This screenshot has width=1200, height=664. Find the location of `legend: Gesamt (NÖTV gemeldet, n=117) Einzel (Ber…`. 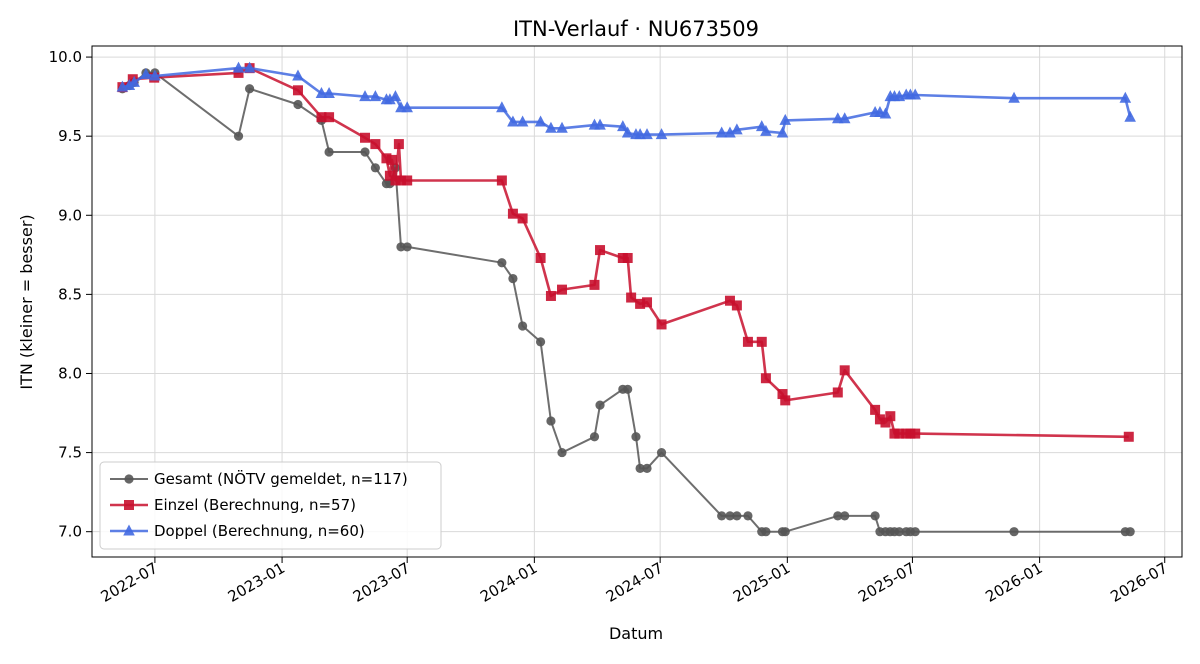

legend: Gesamt (NÖTV gemeldet, n=117) Einzel (Ber… is located at coordinates (270, 505).